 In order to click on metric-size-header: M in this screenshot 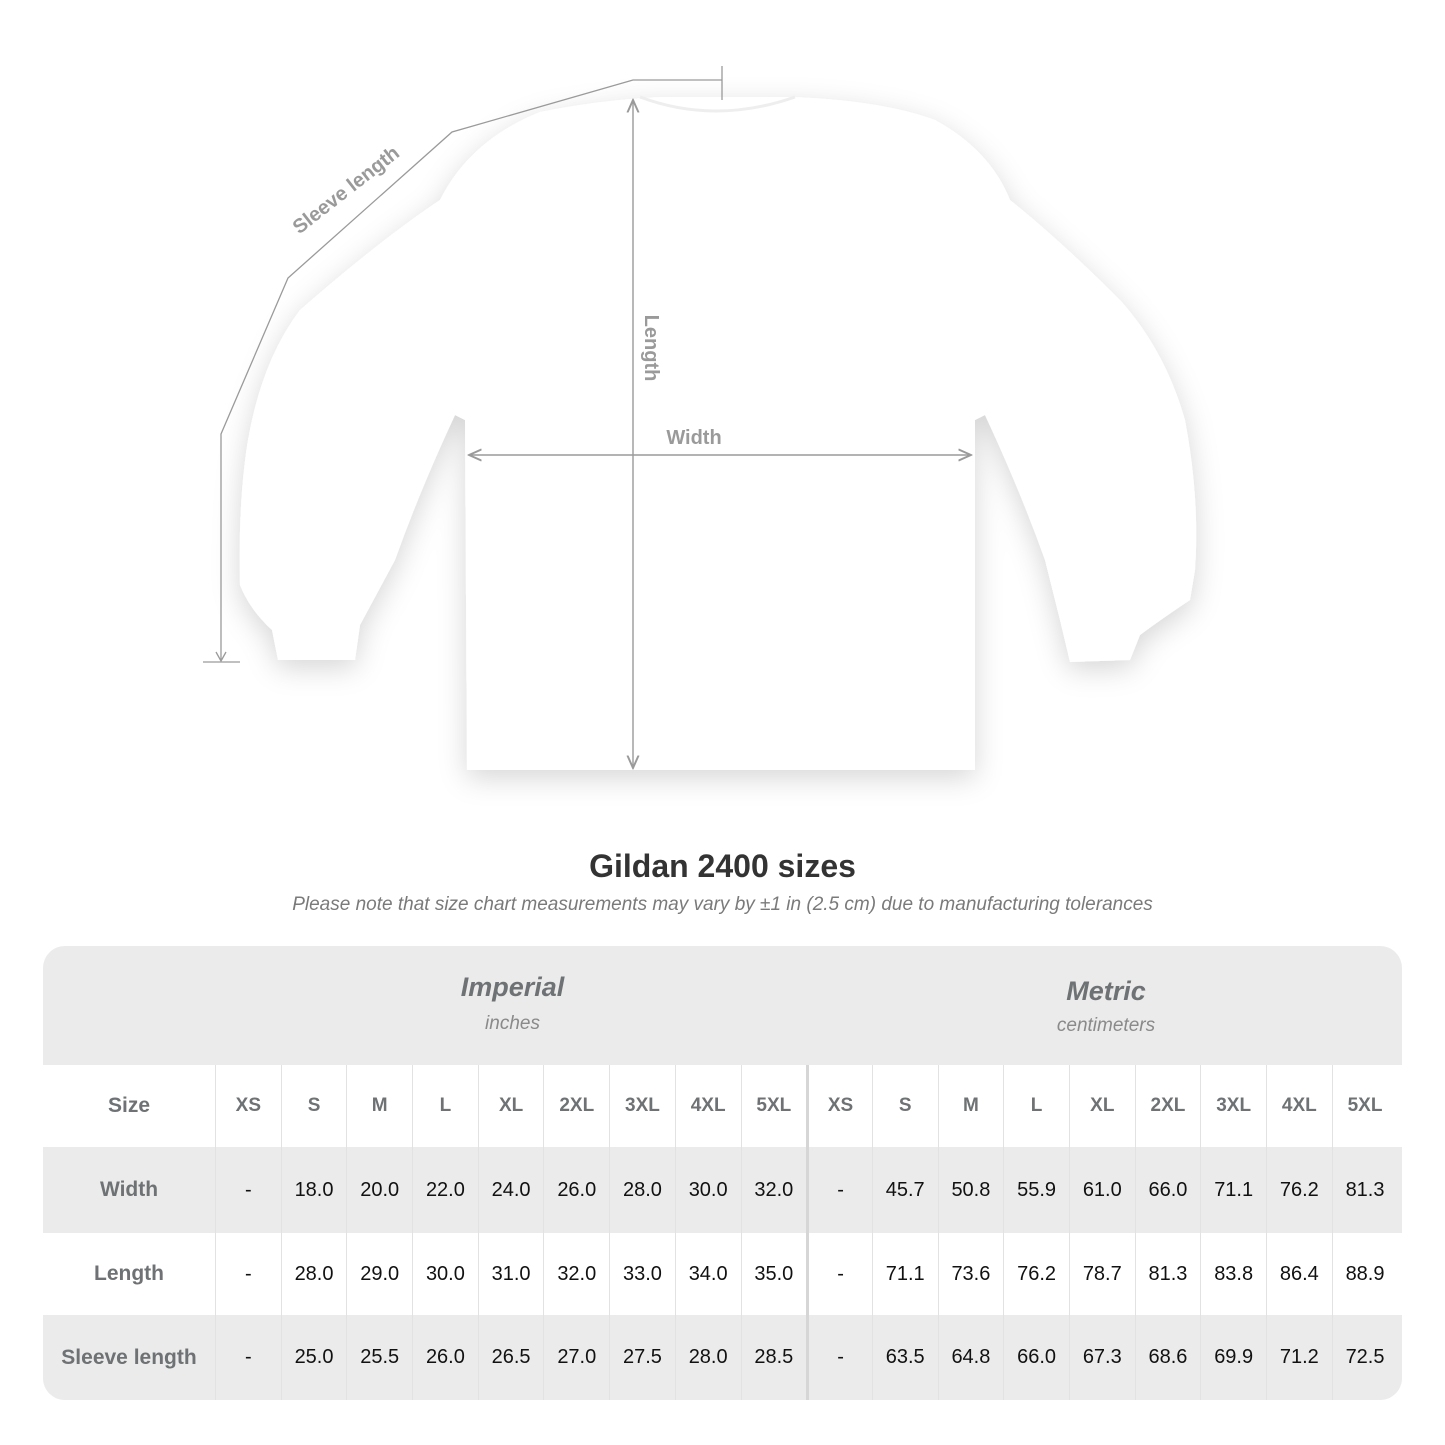, I will do `click(970, 1106)`.